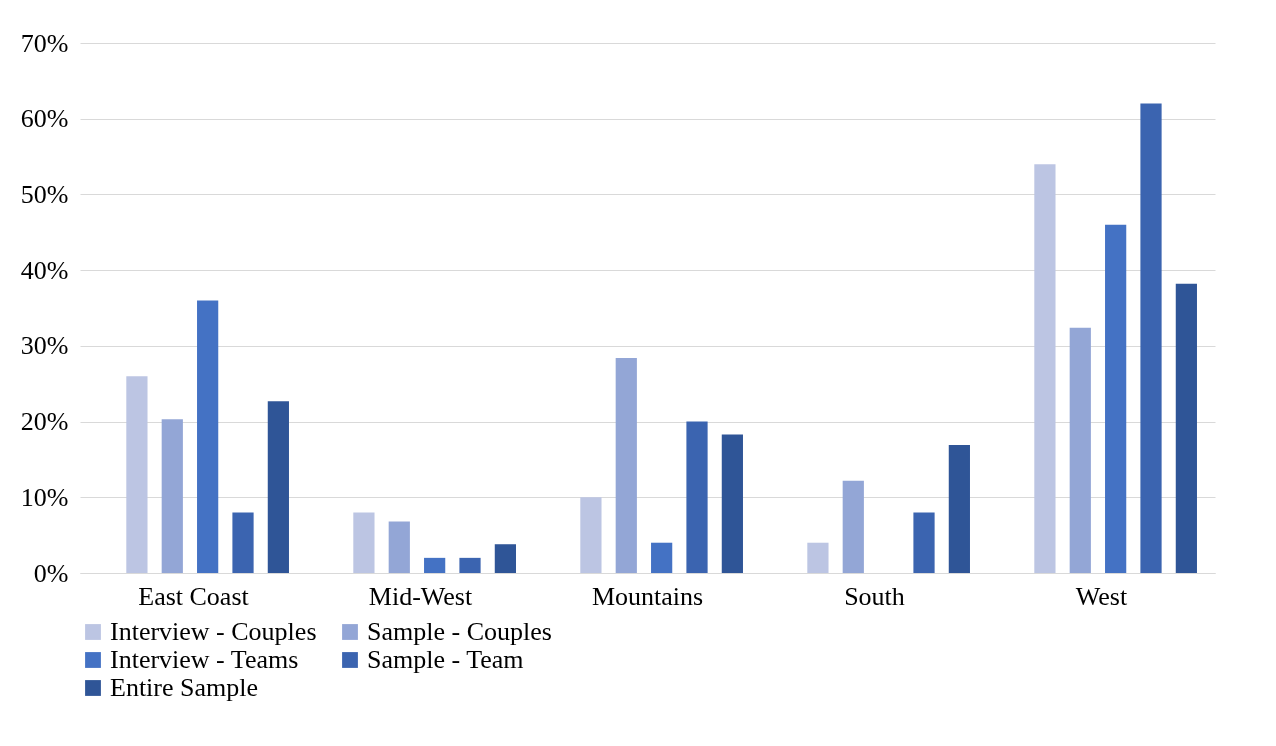 Image resolution: width=1276 pixels, height=746 pixels. Describe the element at coordinates (420, 596) in the screenshot. I see `x-tick-label: Mid-West` at that location.